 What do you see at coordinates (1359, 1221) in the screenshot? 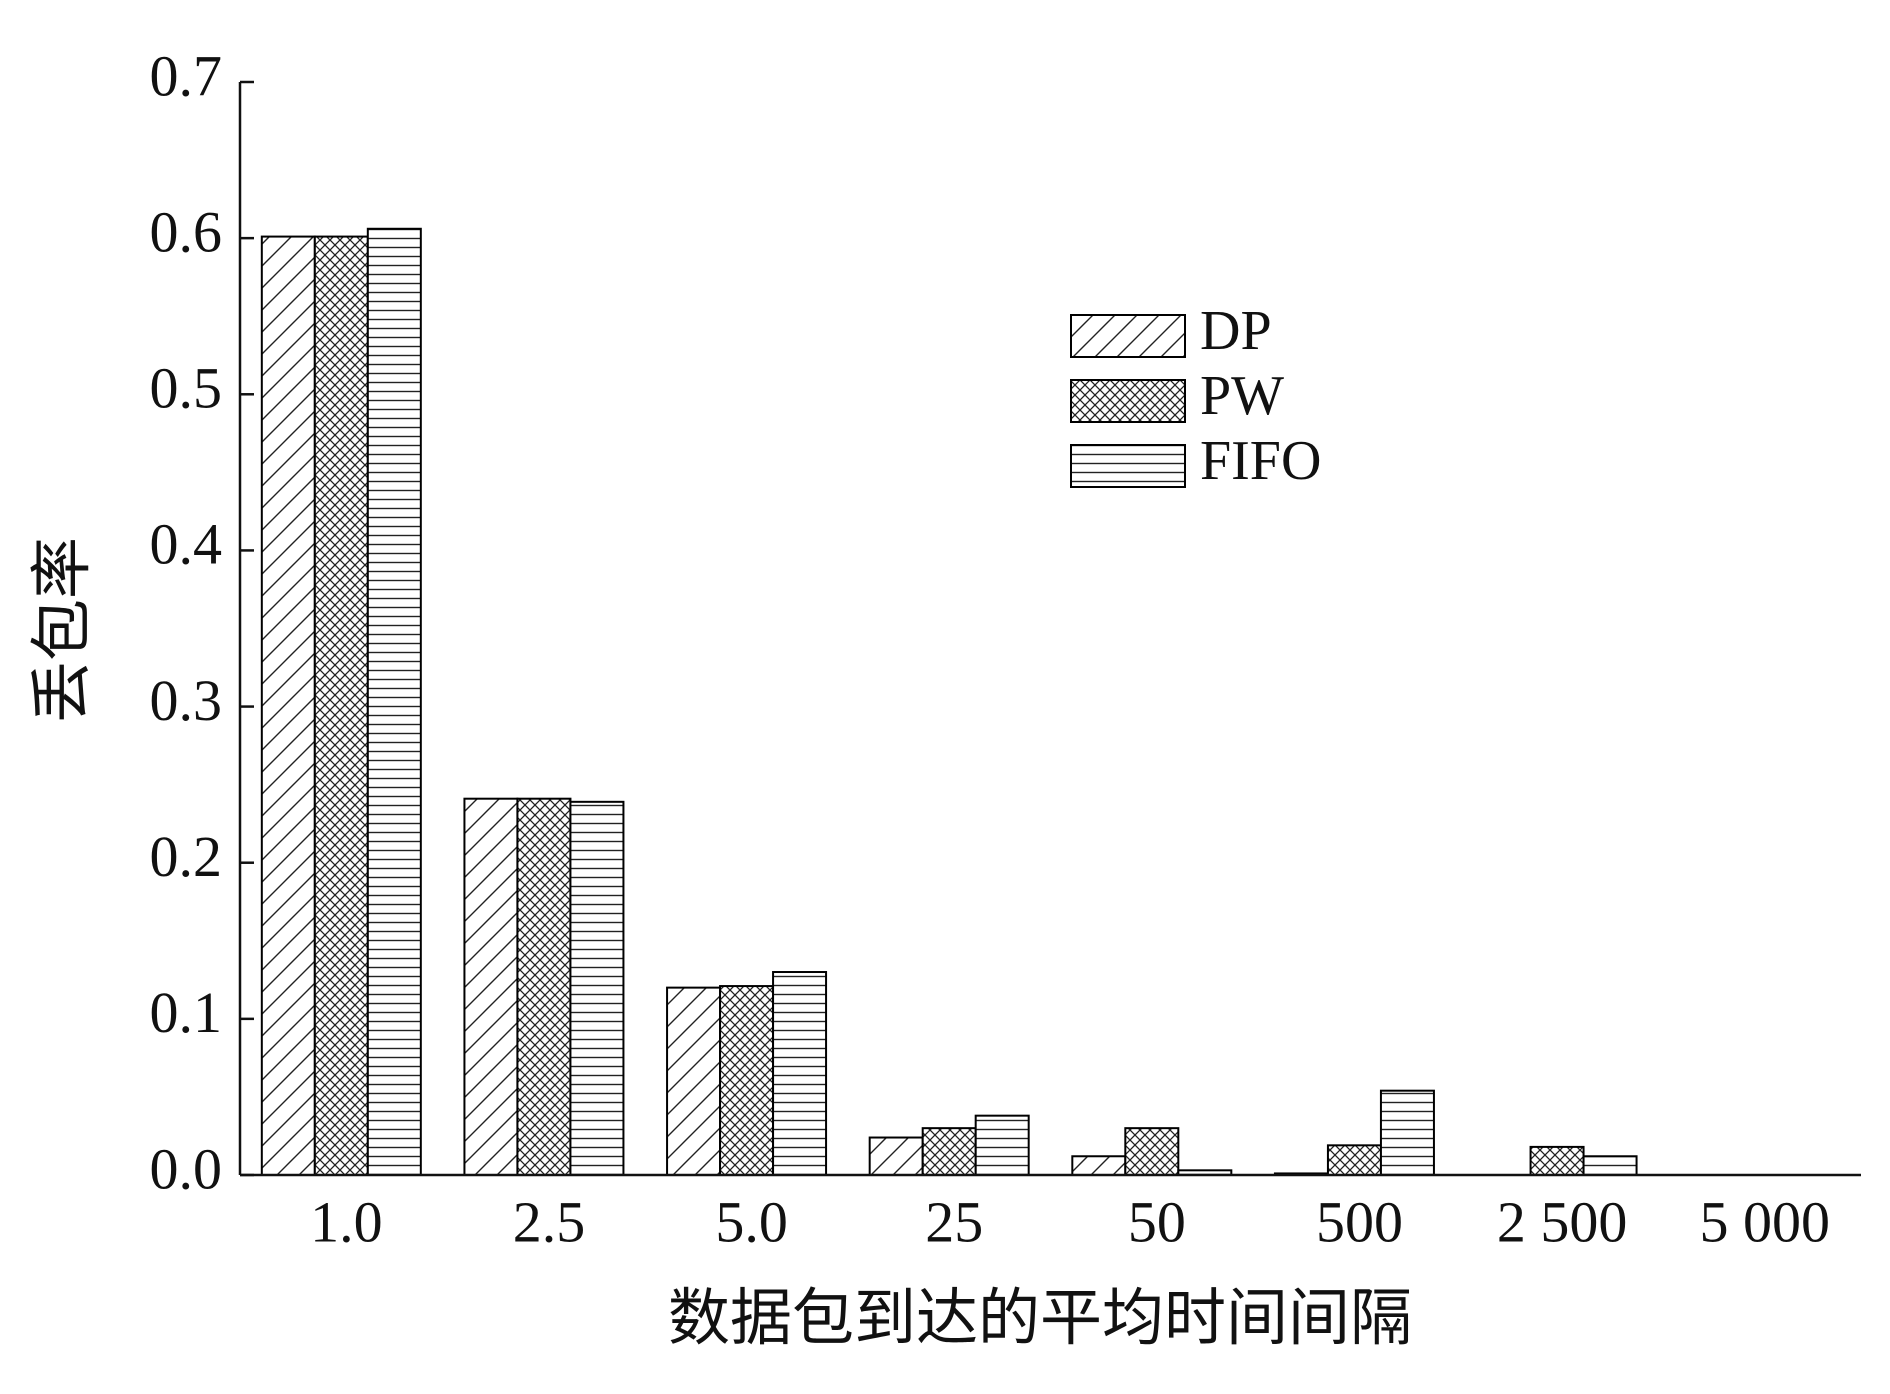
I see `x-tick-label: 500` at bounding box center [1359, 1221].